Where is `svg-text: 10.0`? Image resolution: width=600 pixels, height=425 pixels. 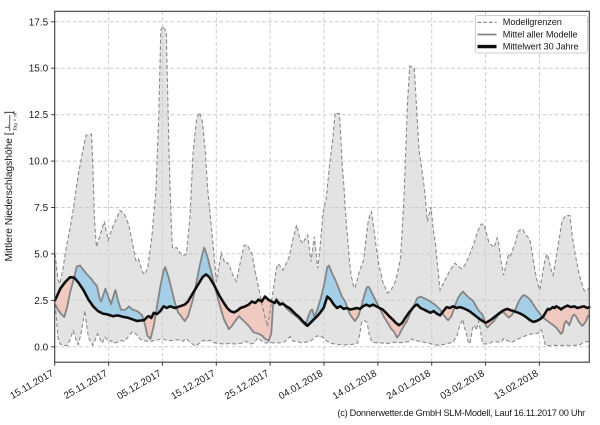 svg-text: 10.0 is located at coordinates (39, 162).